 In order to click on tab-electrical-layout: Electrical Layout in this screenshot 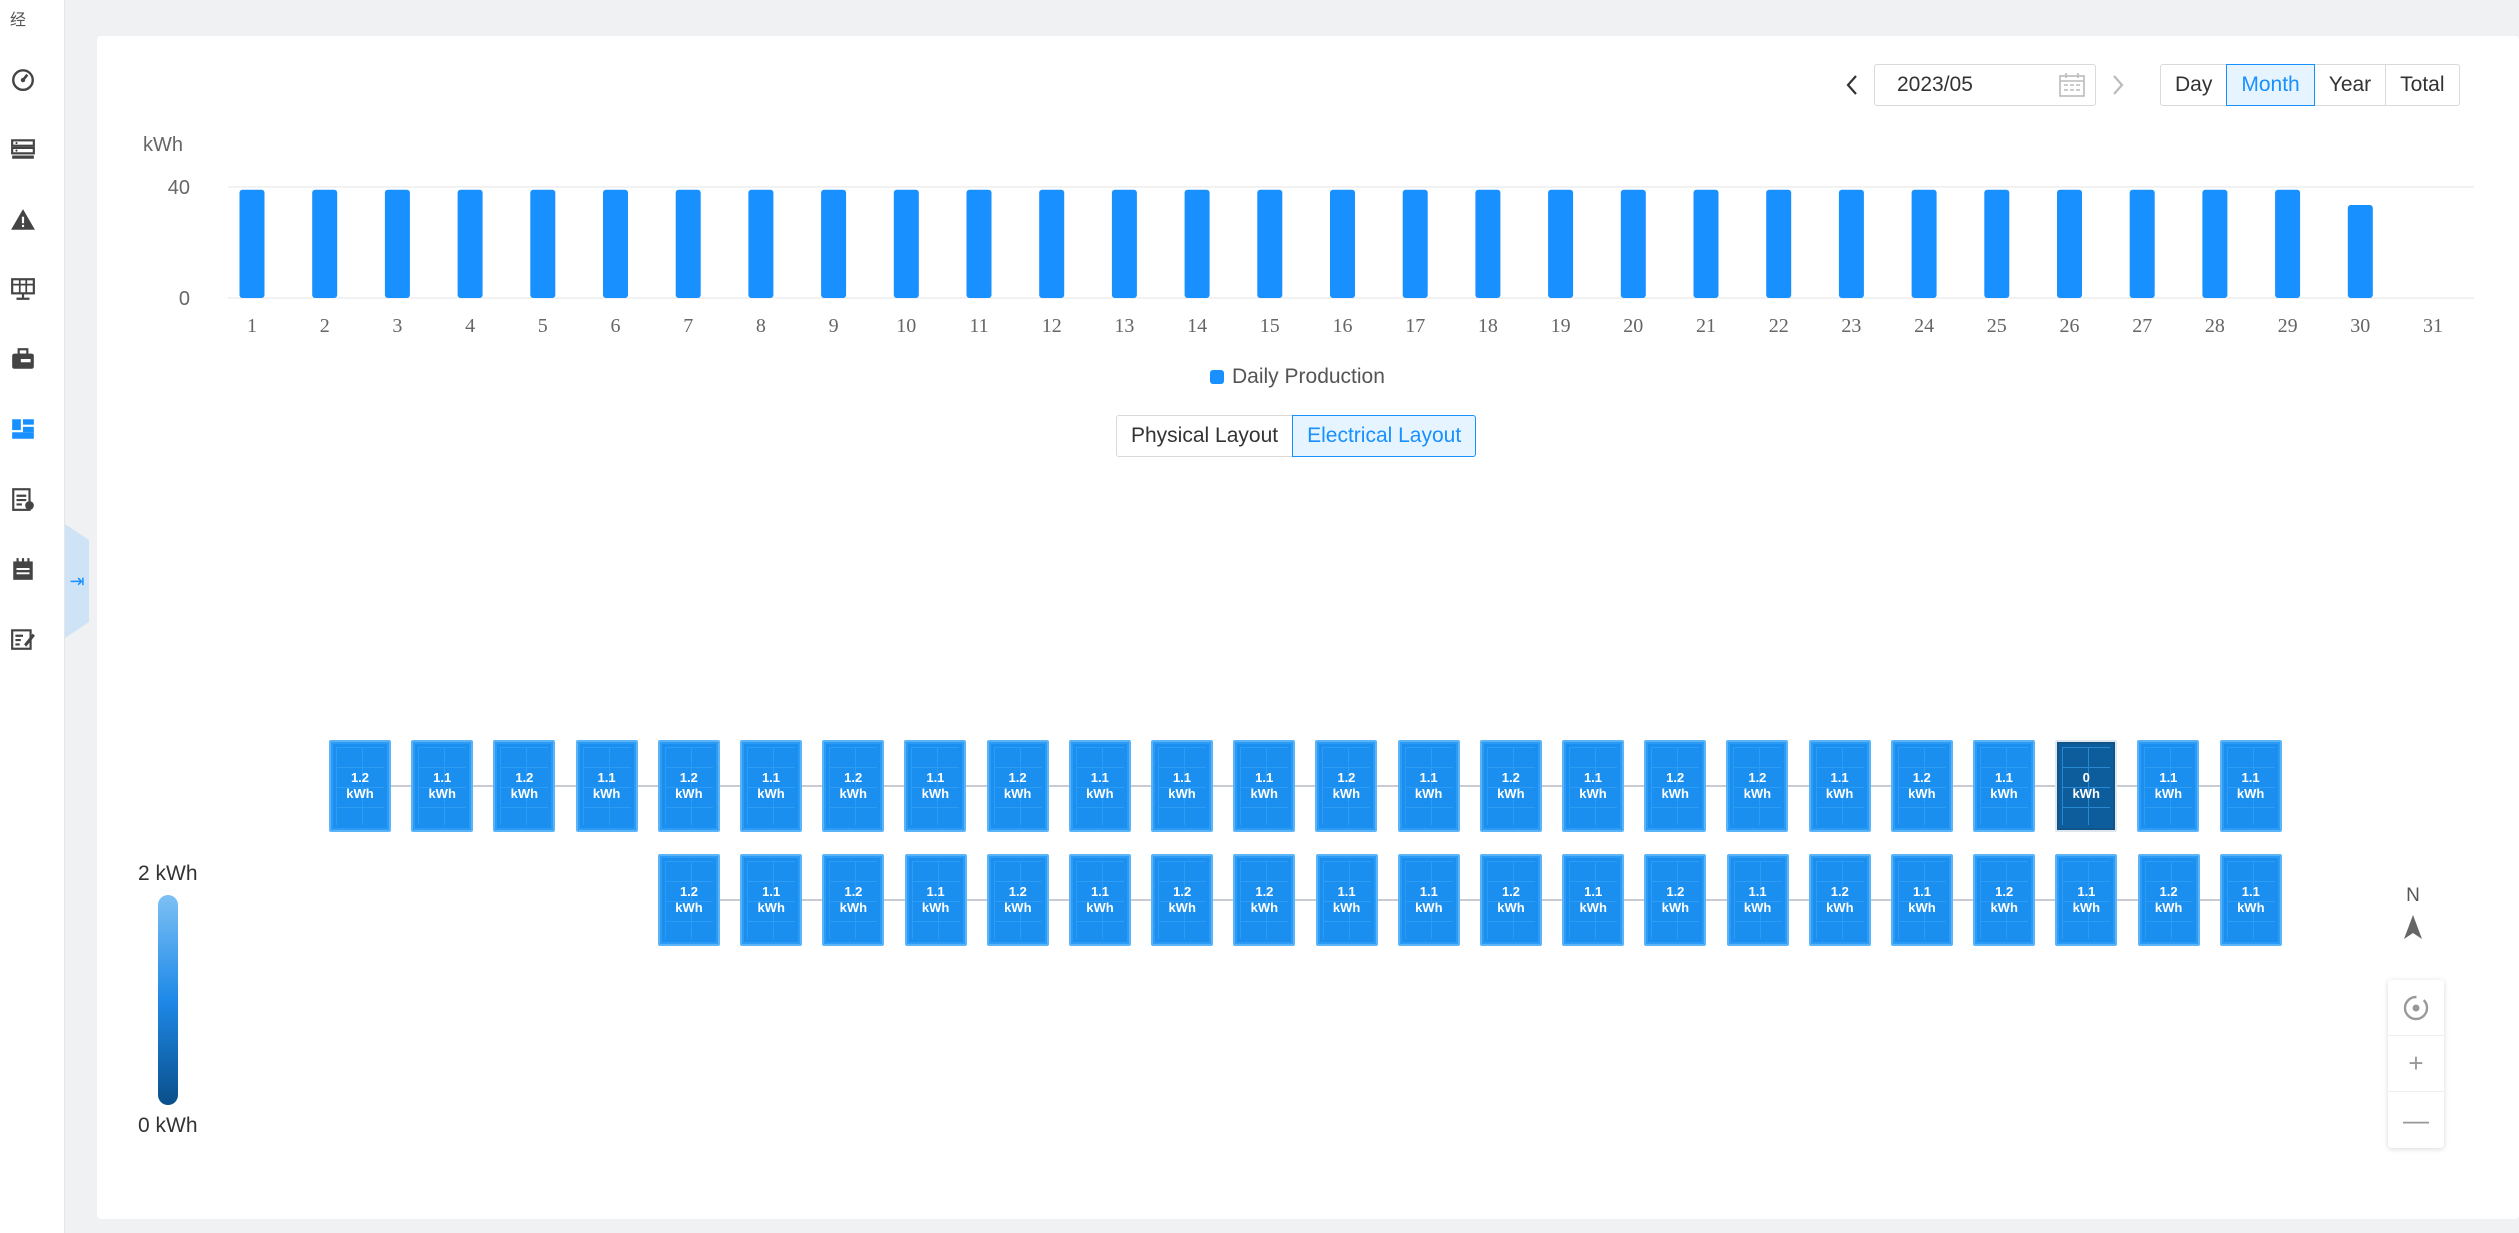, I will do `click(1384, 436)`.